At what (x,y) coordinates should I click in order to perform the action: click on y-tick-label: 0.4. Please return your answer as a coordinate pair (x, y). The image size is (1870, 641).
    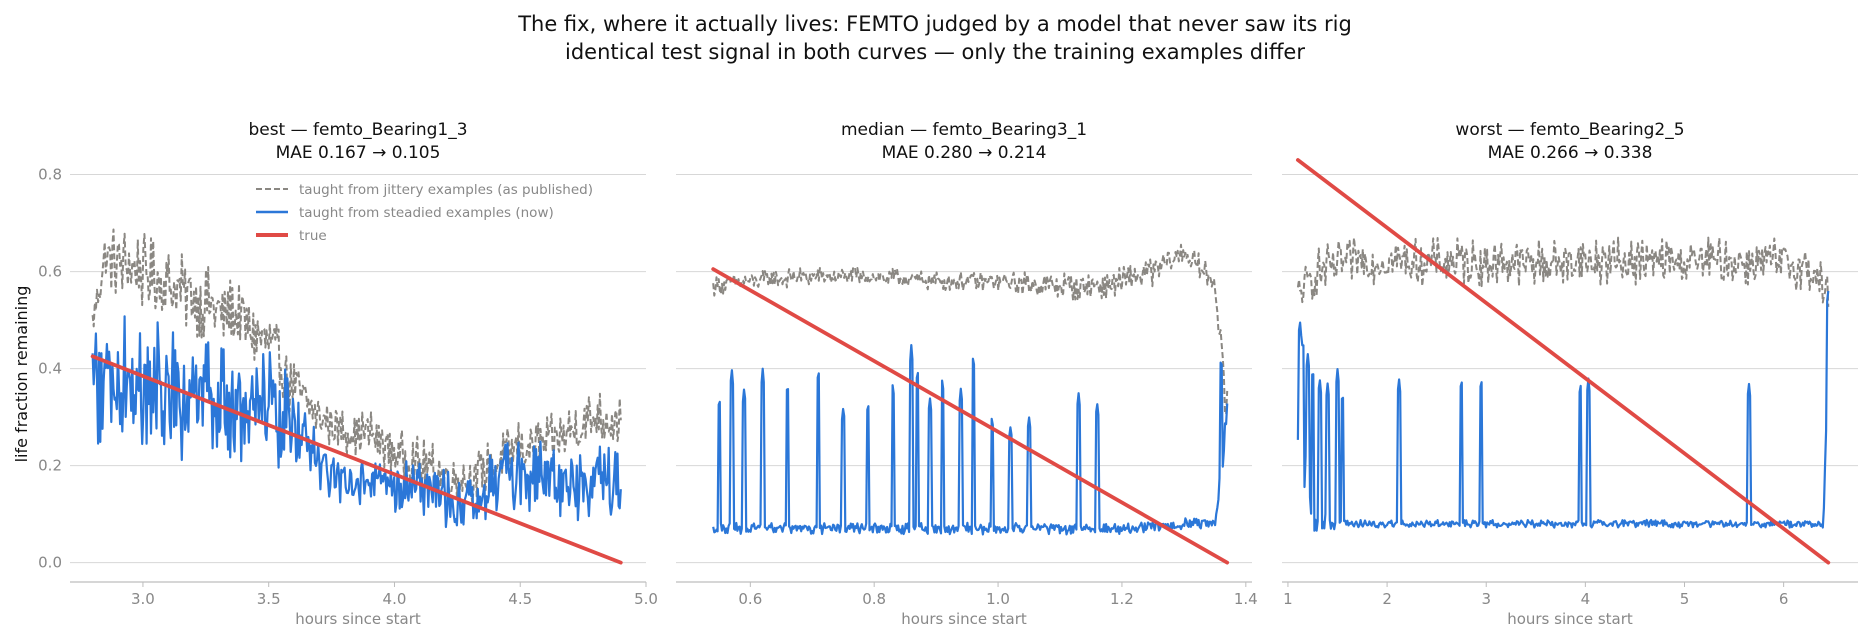
    Looking at the image, I should click on (50, 369).